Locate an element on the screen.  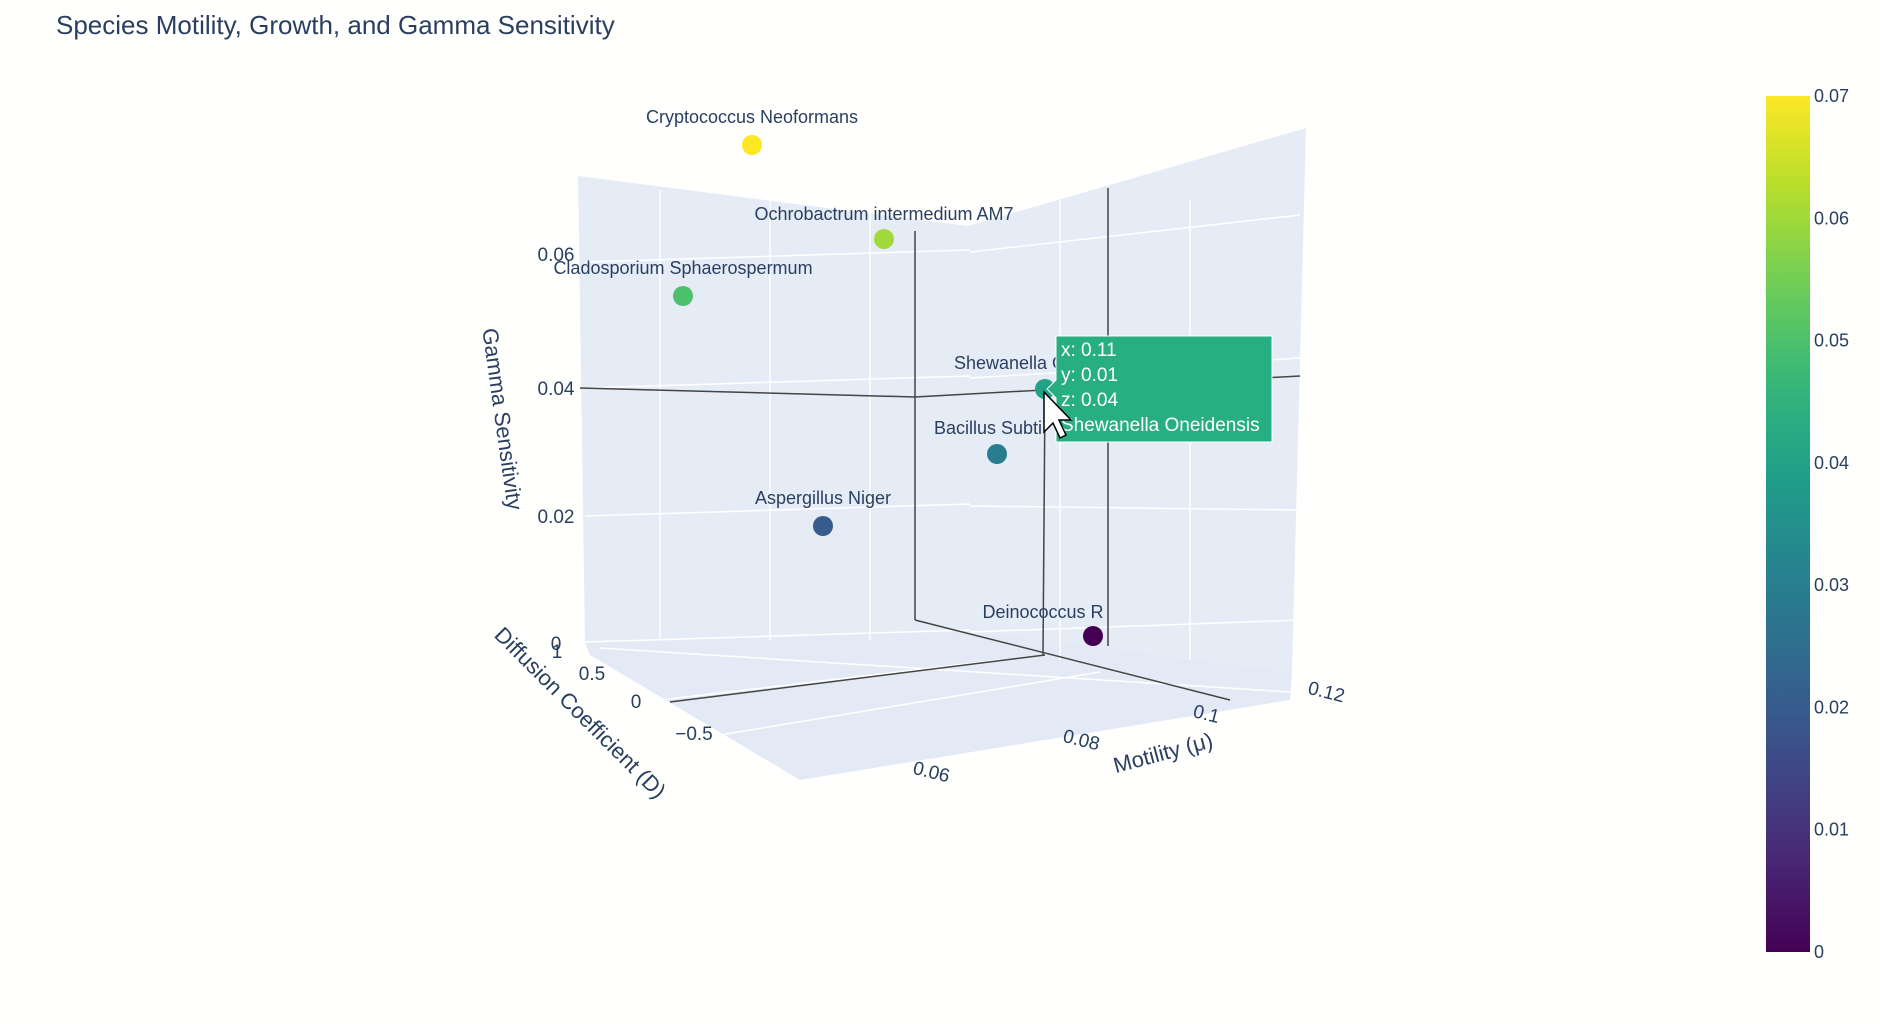
z-axis-title: Gamma Sensitivity is located at coordinates (502, 418).